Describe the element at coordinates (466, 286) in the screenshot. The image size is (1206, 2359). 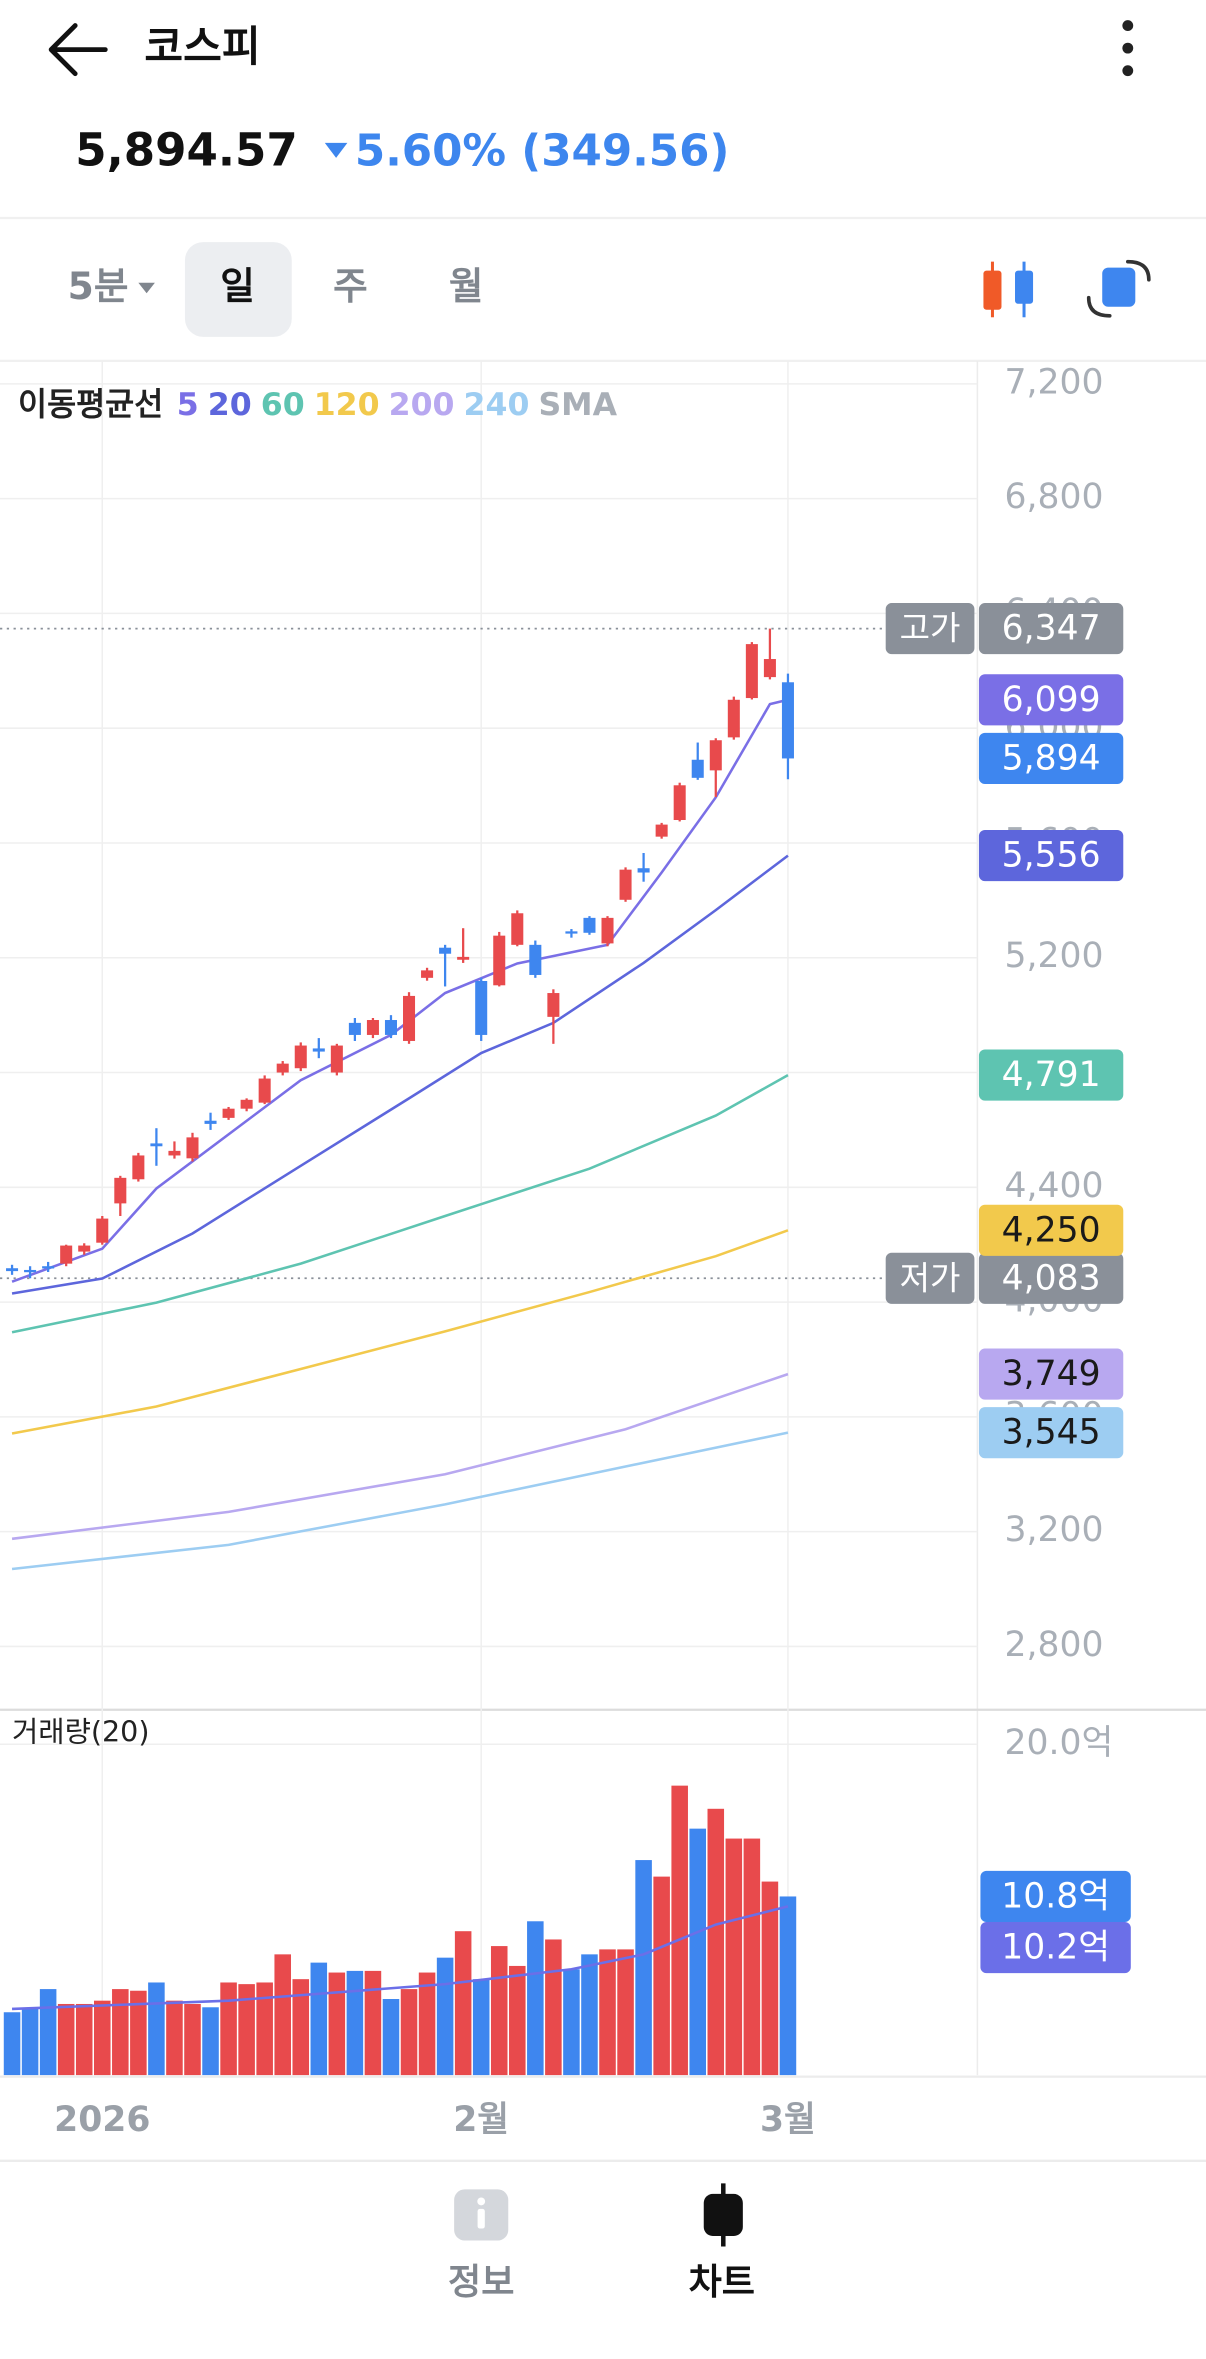
I see `tab: 월` at that location.